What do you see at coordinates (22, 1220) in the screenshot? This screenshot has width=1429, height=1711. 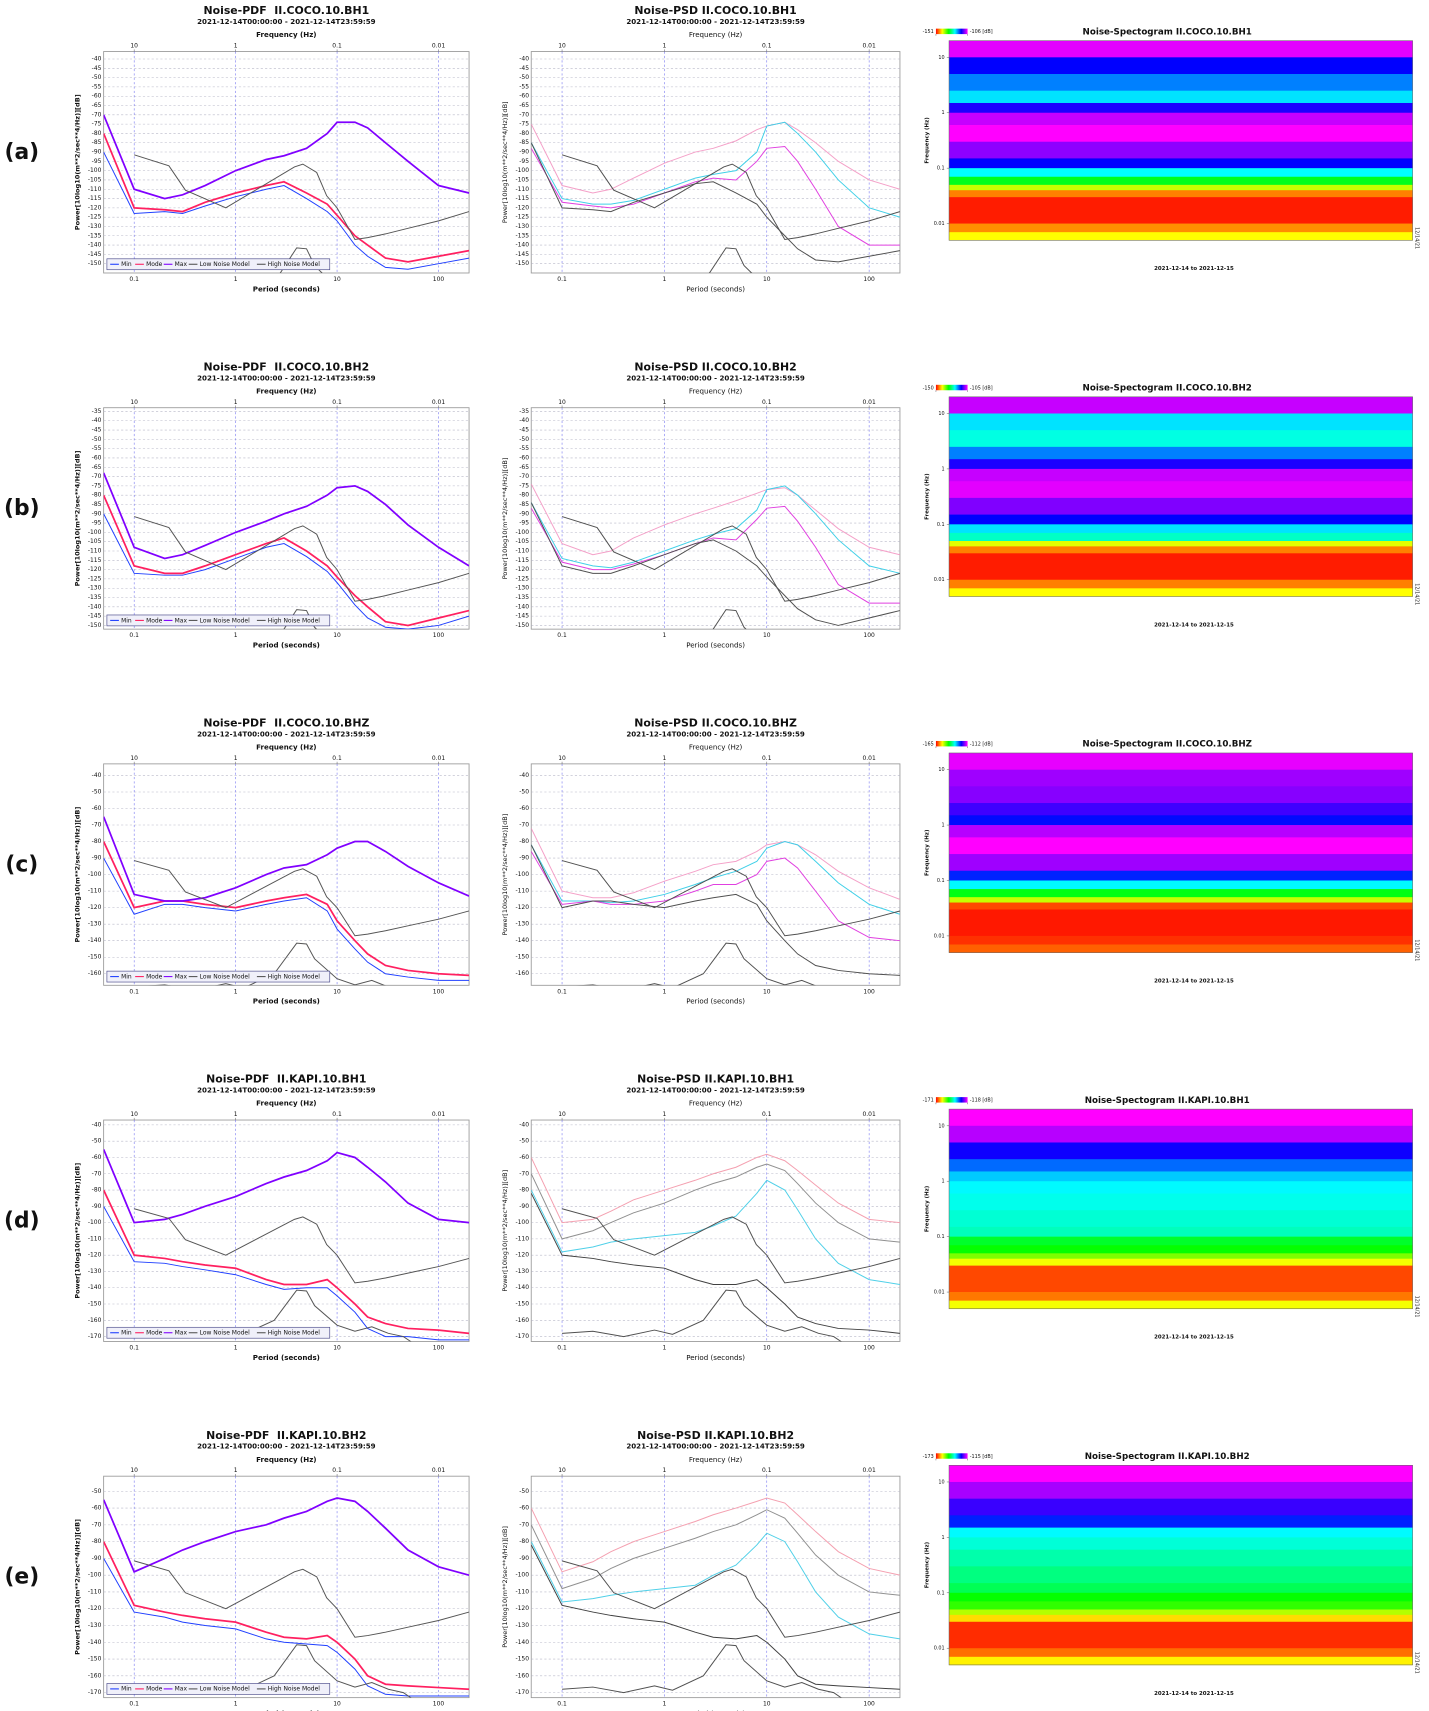 I see `panel-label: (d)` at bounding box center [22, 1220].